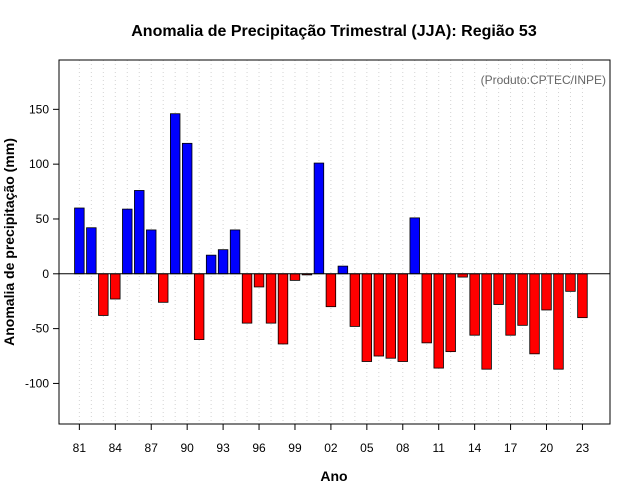  I want to click on x-tick-label: 84, so click(116, 448).